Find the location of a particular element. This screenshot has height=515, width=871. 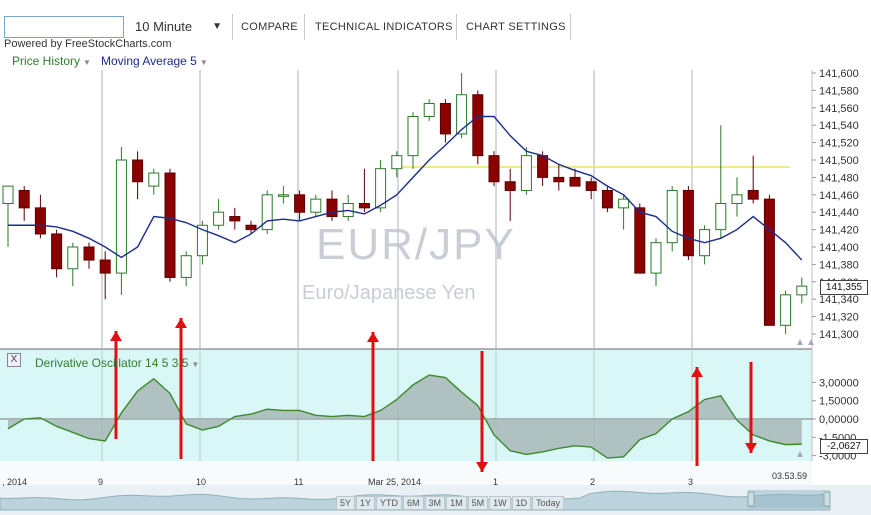

chart-settings-button: CHART SETTINGS is located at coordinates (516, 27).